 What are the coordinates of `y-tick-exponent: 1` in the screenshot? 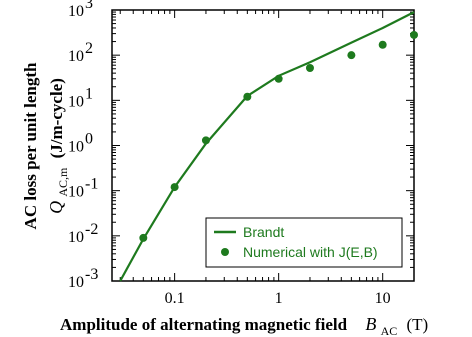 It's located at (89, 93).